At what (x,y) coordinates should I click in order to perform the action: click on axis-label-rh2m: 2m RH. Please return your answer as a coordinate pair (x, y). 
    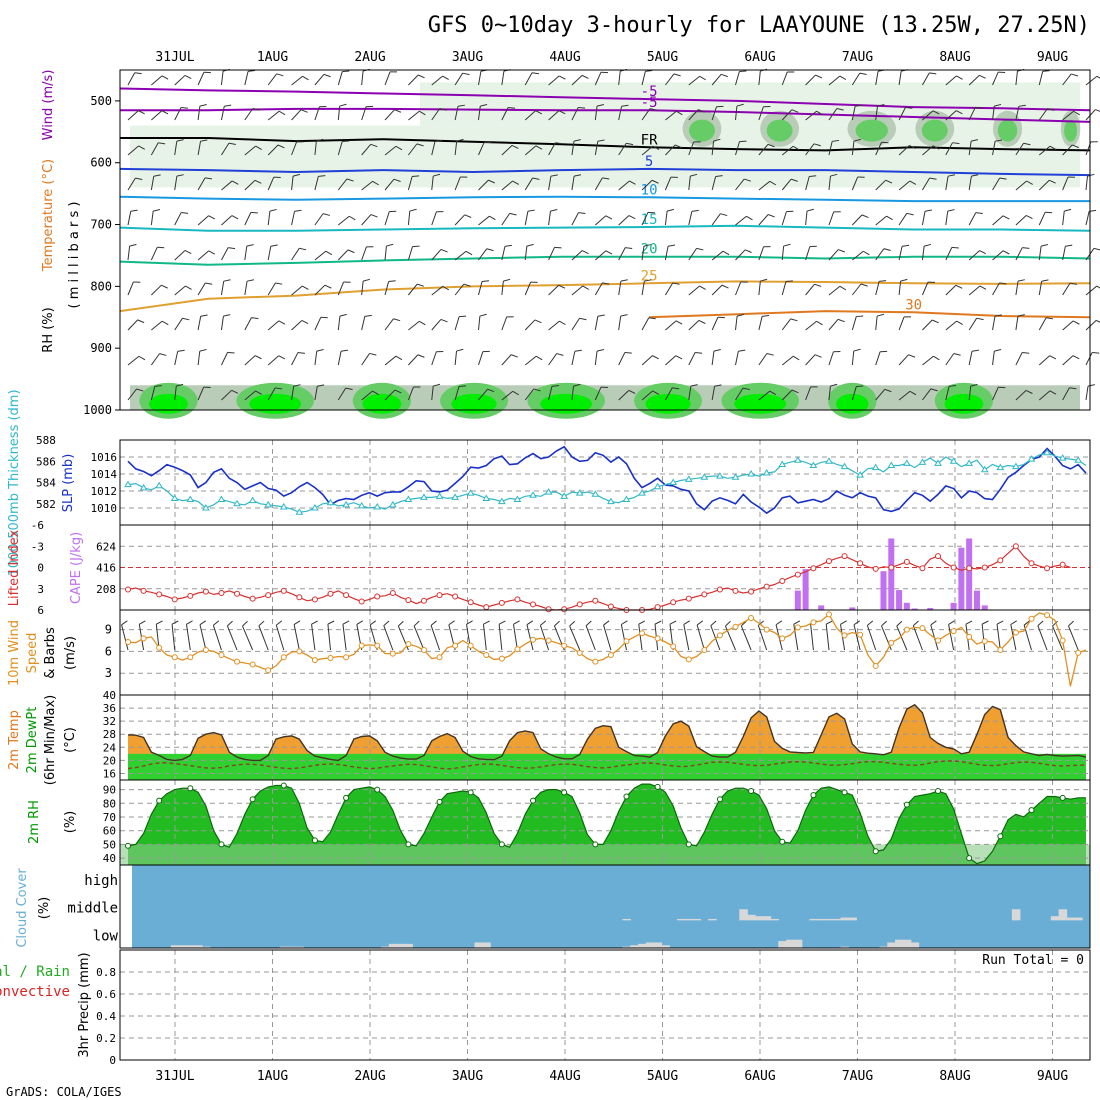
    Looking at the image, I should click on (34, 822).